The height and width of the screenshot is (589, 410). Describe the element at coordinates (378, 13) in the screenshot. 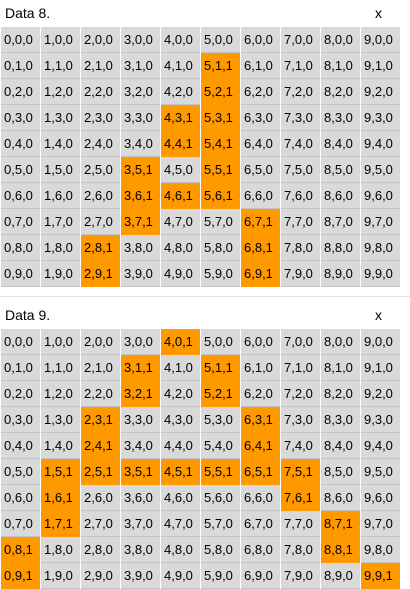

I see `x-axis-label: x` at that location.